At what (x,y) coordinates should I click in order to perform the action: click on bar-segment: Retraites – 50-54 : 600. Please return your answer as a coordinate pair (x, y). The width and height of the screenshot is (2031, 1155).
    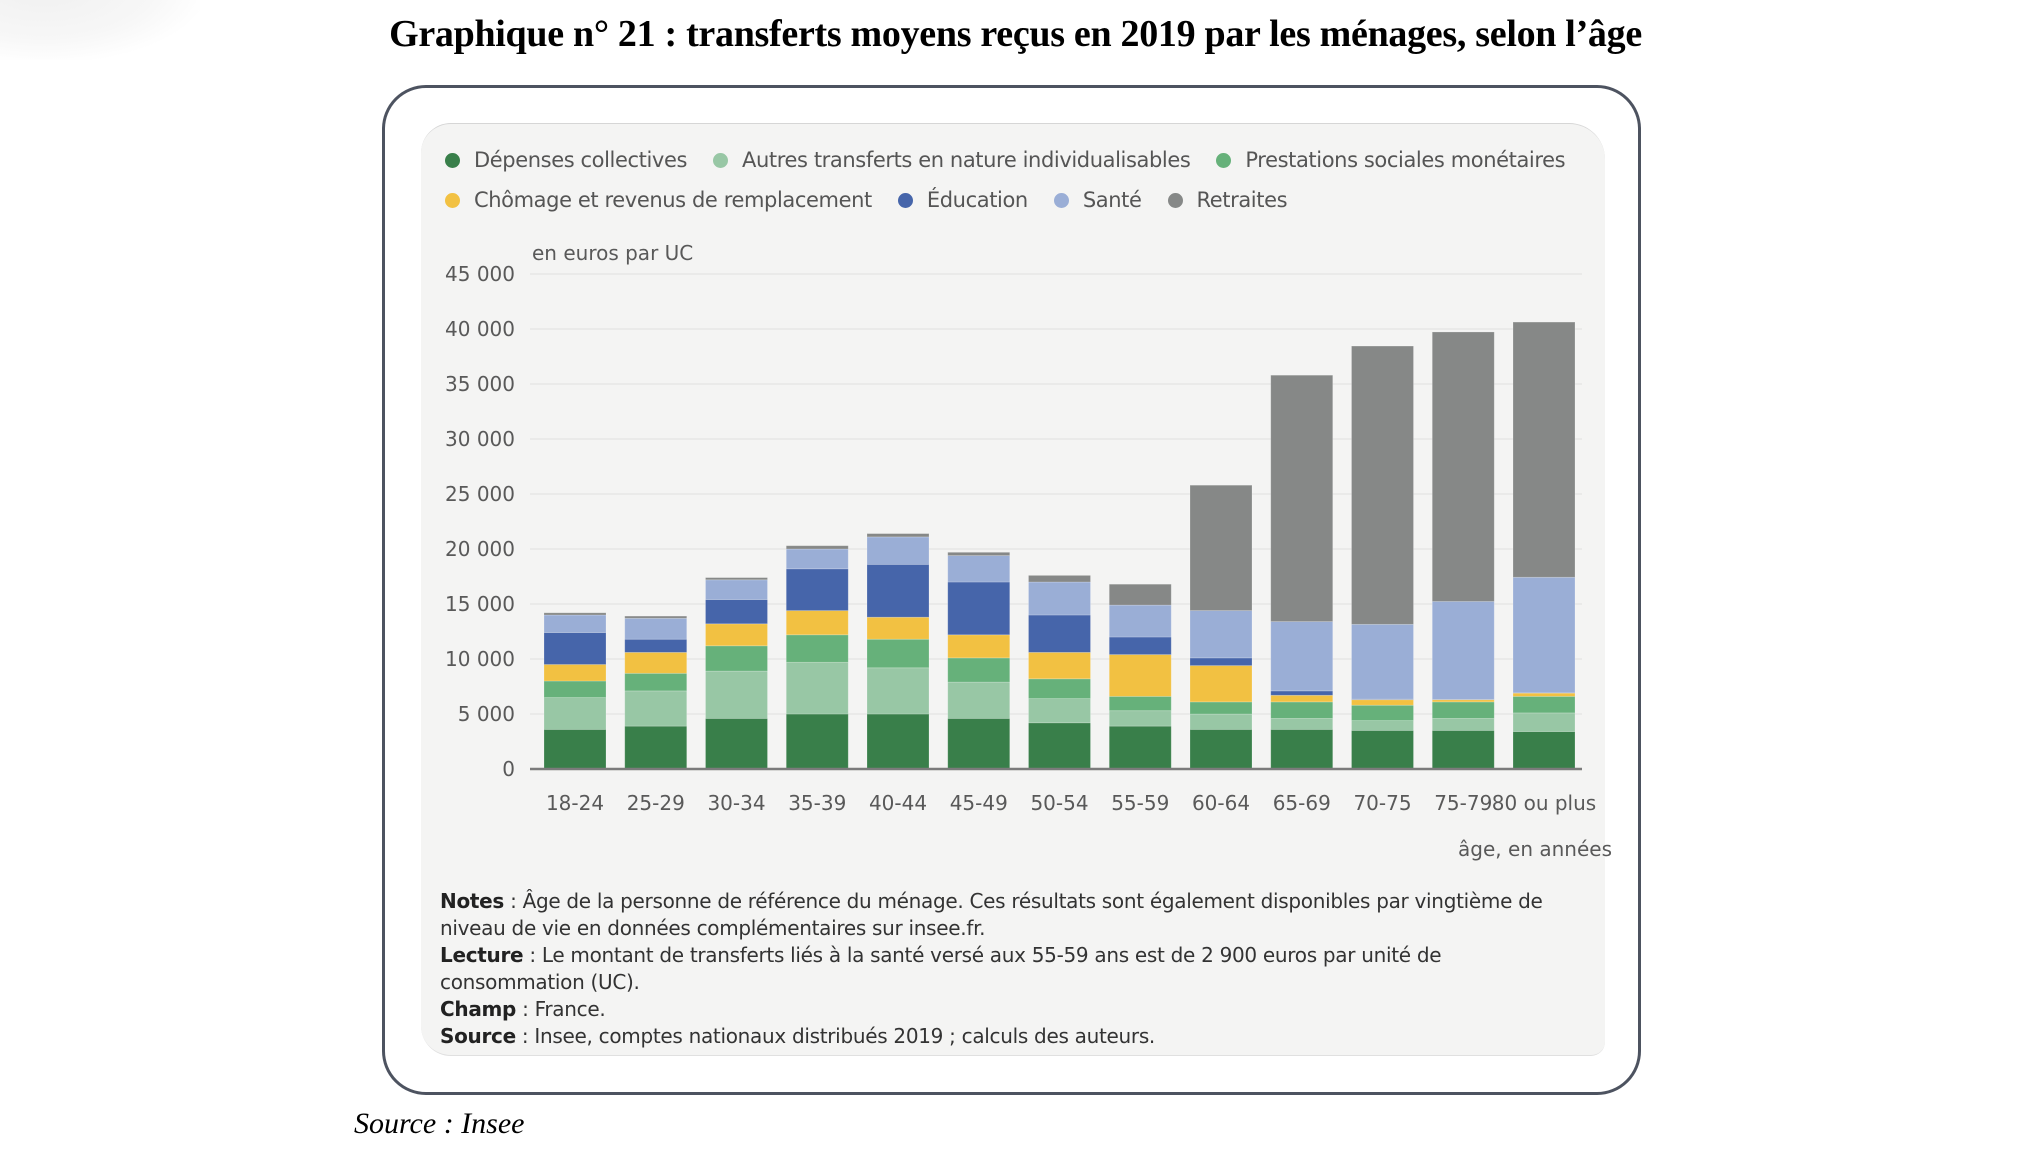
    Looking at the image, I should click on (1059, 579).